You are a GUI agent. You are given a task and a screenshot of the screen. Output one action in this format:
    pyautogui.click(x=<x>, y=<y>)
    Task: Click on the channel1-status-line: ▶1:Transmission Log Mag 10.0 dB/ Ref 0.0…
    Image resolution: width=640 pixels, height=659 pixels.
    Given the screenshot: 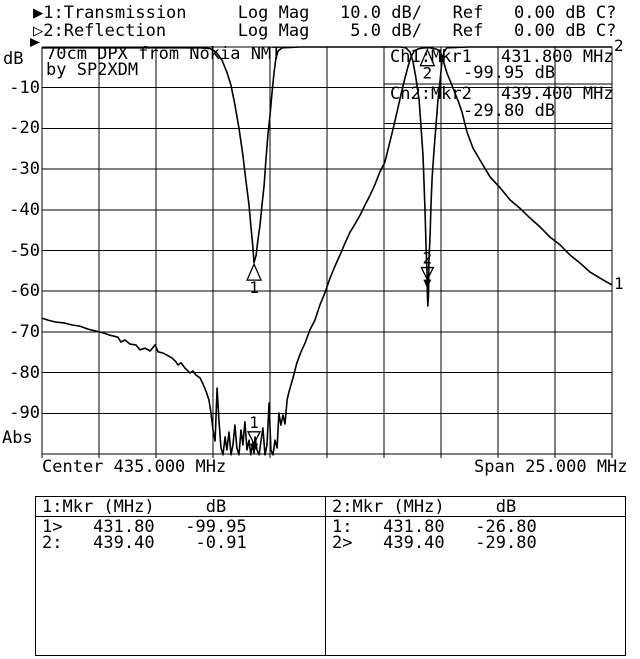 What is the action you would take?
    pyautogui.click(x=325, y=13)
    